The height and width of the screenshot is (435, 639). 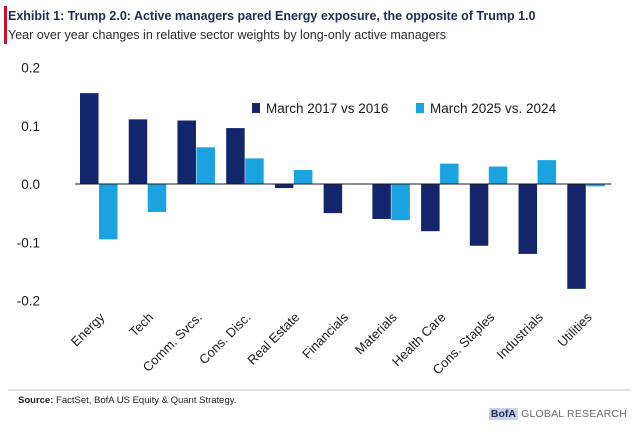 What do you see at coordinates (5, 25) in the screenshot?
I see `title-accent-bar` at bounding box center [5, 25].